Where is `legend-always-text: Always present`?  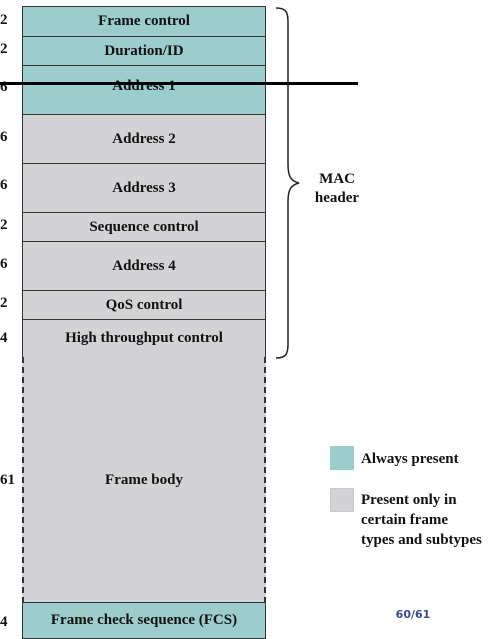
legend-always-text: Always present is located at coordinates (410, 459).